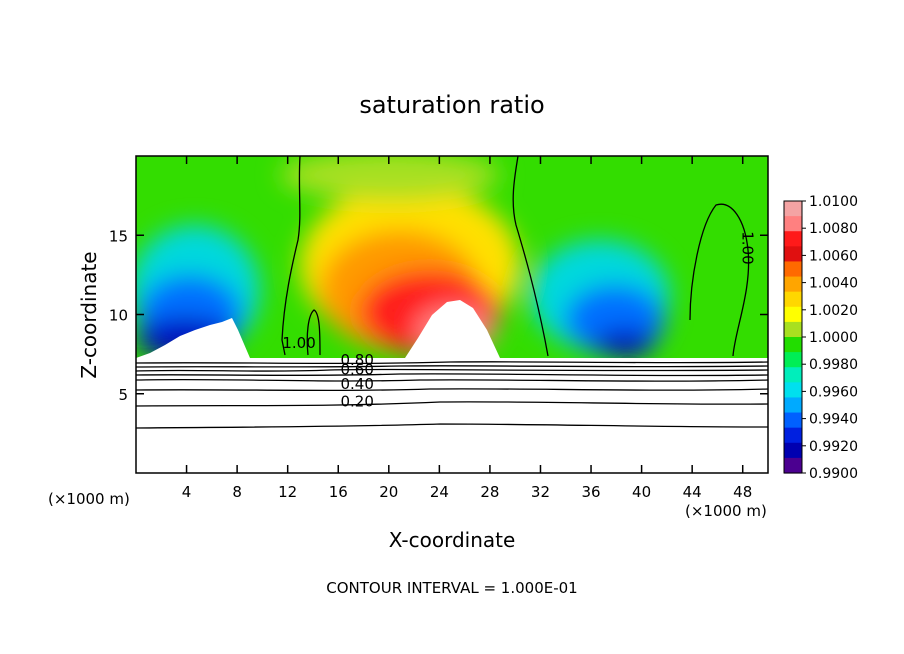 Image resolution: width=904 pixels, height=654 pixels. What do you see at coordinates (540, 492) in the screenshot?
I see `x-tick-label: 32` at bounding box center [540, 492].